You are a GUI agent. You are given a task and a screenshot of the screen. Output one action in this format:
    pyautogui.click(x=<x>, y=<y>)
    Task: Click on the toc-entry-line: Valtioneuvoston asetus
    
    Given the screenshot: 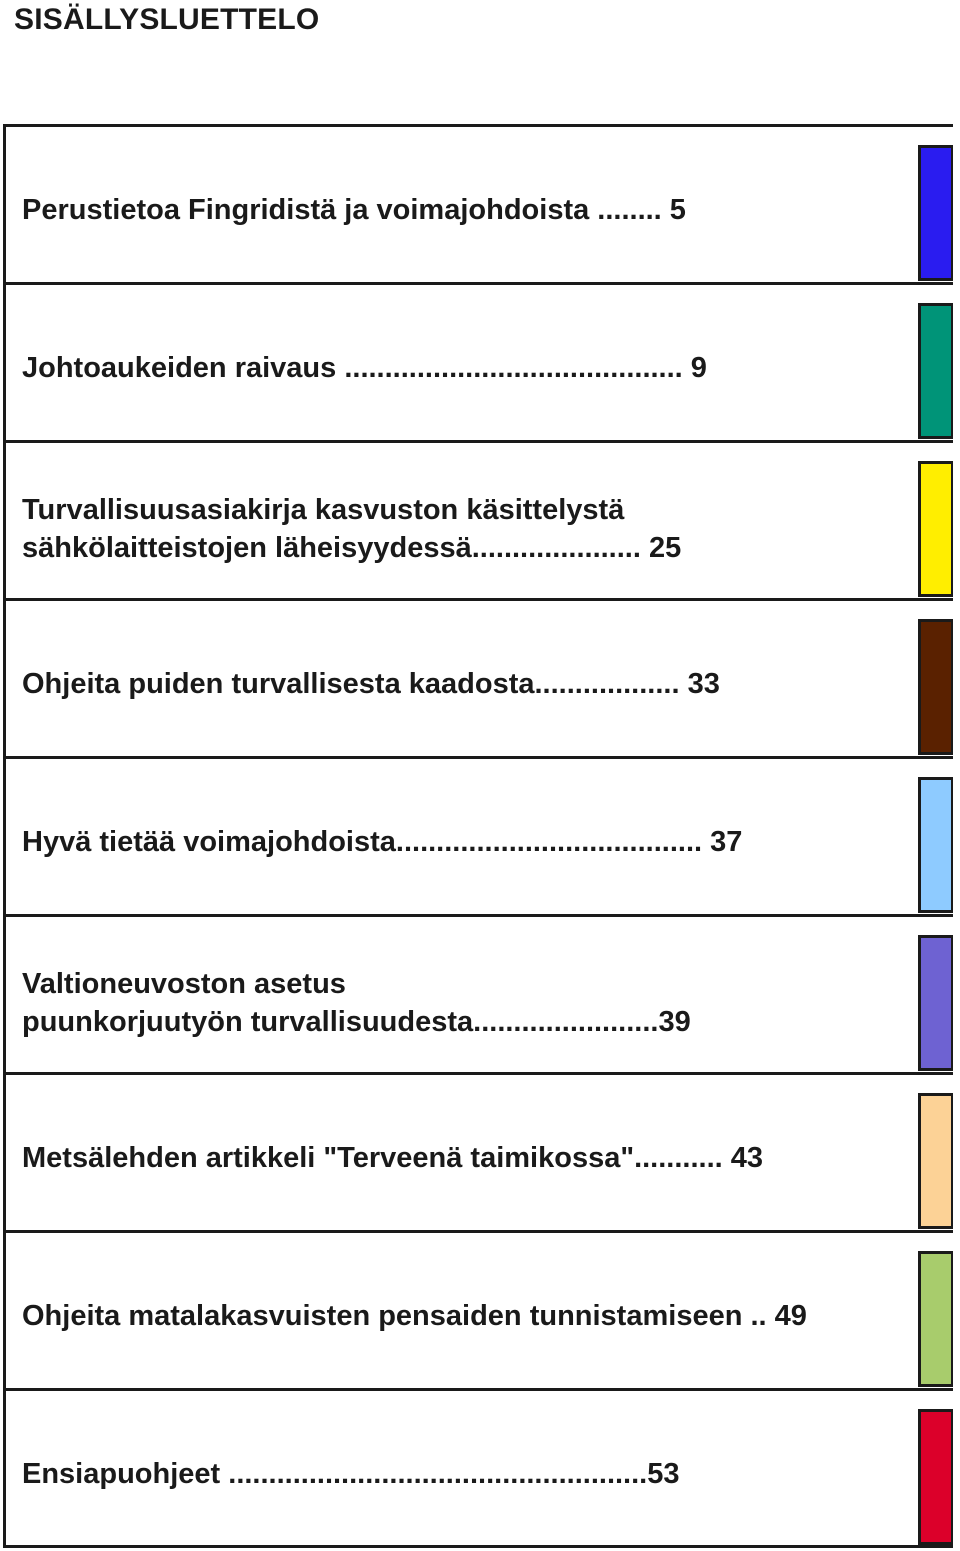 What is the action you would take?
    pyautogui.click(x=184, y=984)
    